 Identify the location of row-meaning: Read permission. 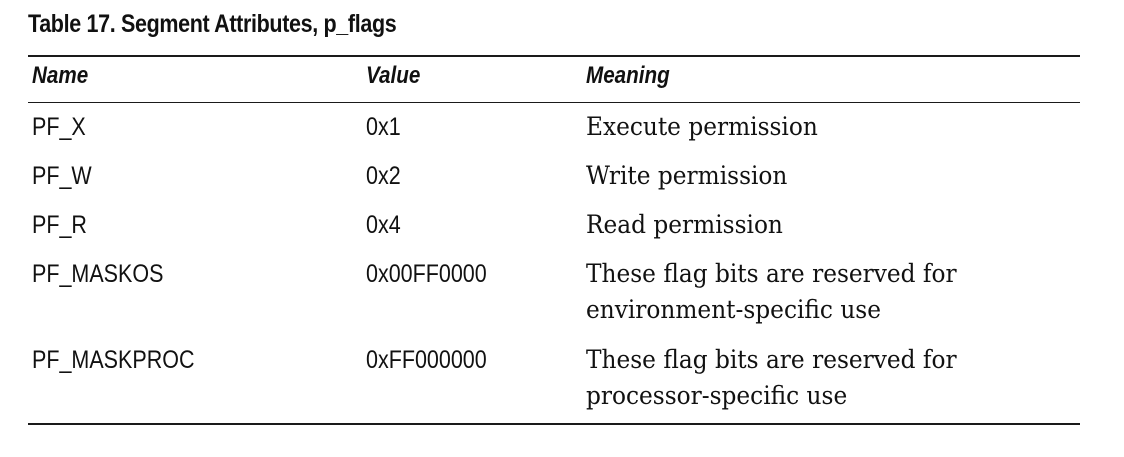
(684, 224).